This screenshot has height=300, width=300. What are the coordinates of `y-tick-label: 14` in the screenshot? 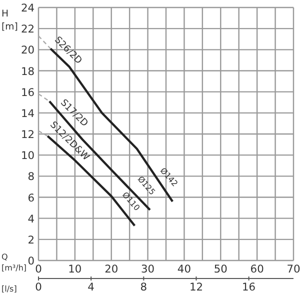 It's located at (27, 113).